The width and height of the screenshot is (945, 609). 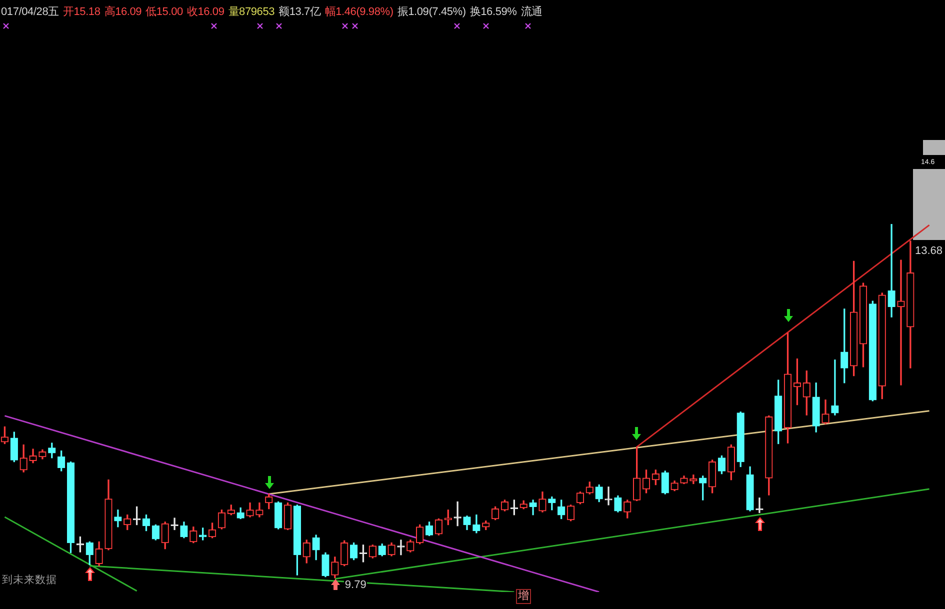 I want to click on text: 开15.18, so click(x=81, y=12).